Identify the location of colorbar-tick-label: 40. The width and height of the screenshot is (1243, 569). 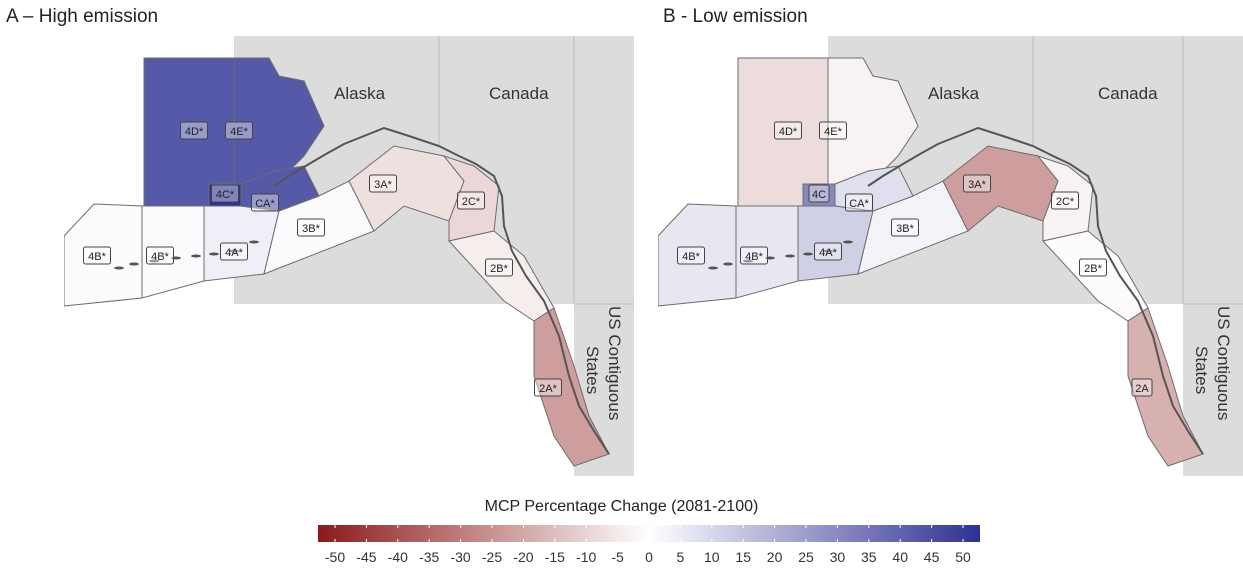
(900, 557).